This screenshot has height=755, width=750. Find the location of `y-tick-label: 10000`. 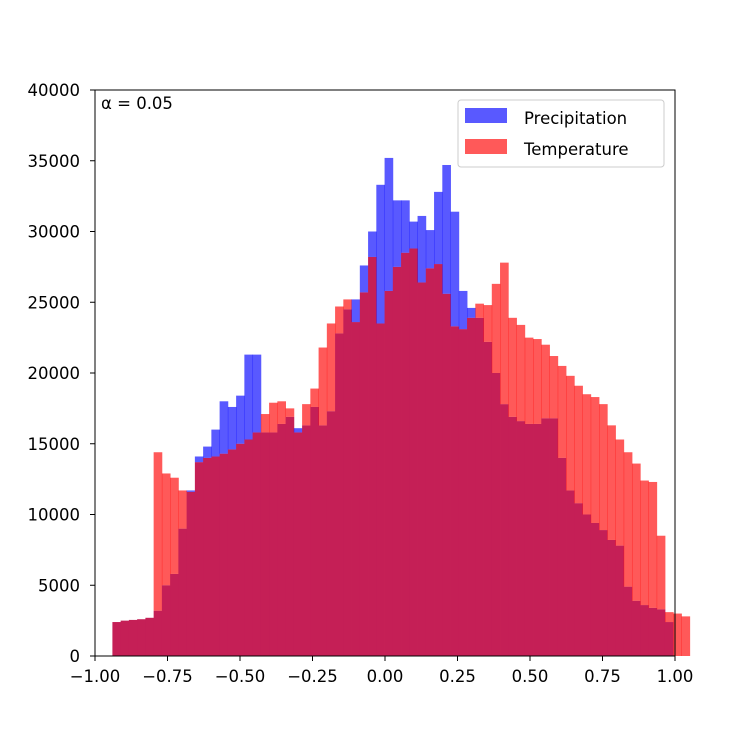

y-tick-label: 10000 is located at coordinates (54, 515).